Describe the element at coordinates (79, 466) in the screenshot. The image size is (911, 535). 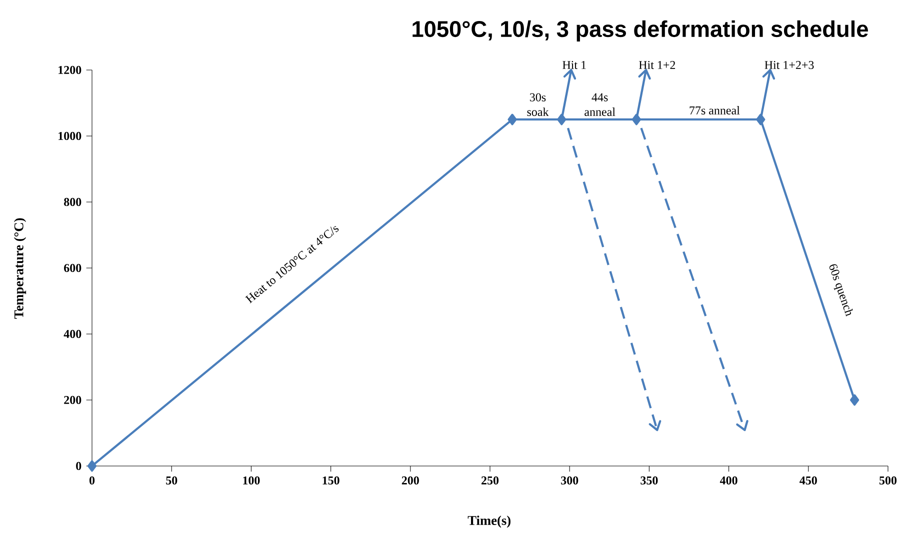
I see `y-tick-label: 0` at that location.